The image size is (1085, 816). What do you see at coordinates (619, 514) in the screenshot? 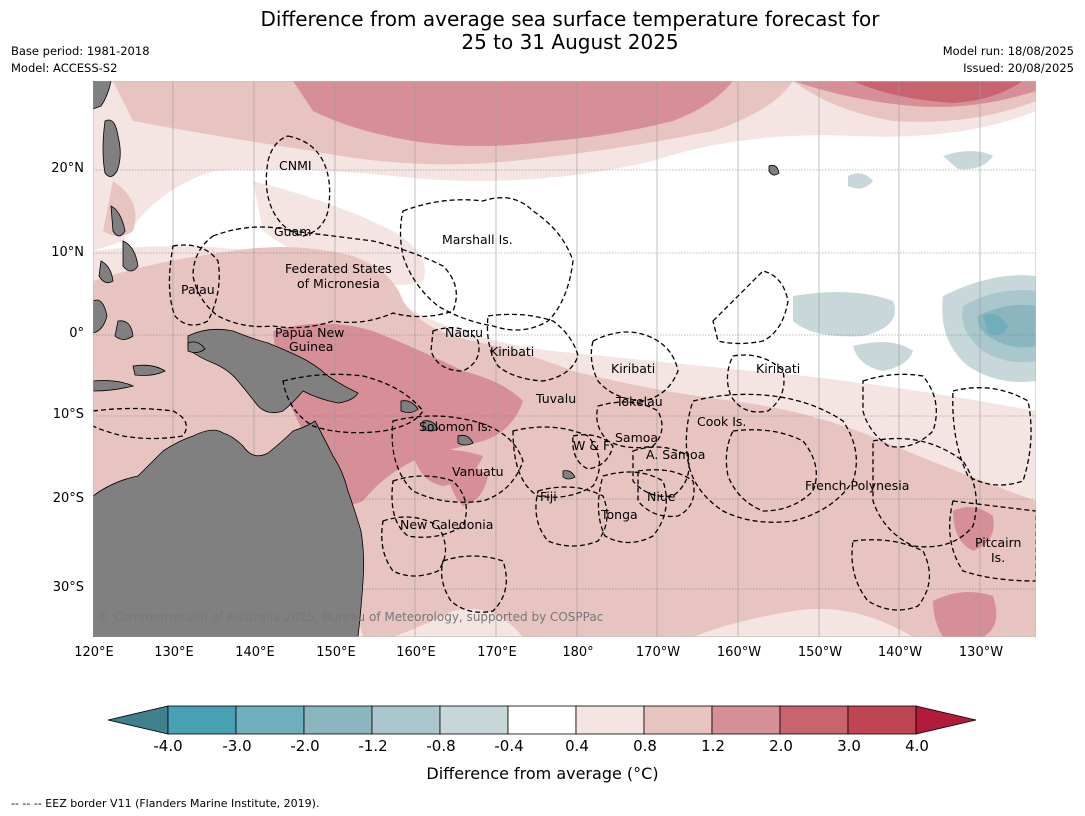
I see `label-tonga: Tonga` at bounding box center [619, 514].